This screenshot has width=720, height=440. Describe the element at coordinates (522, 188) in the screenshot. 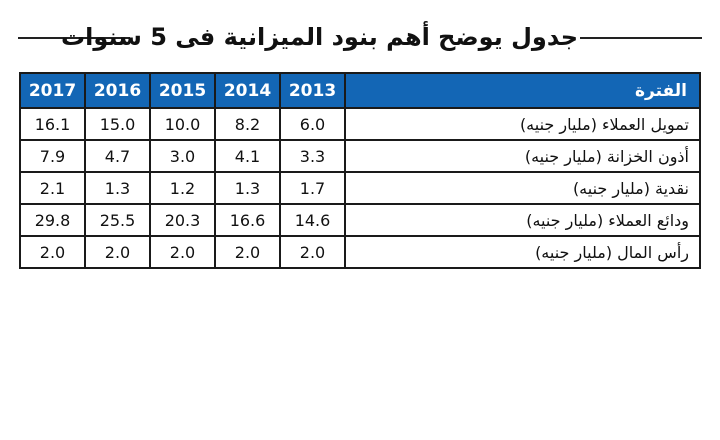

I see `row-label: نقدية (مليار جنيه)` at that location.